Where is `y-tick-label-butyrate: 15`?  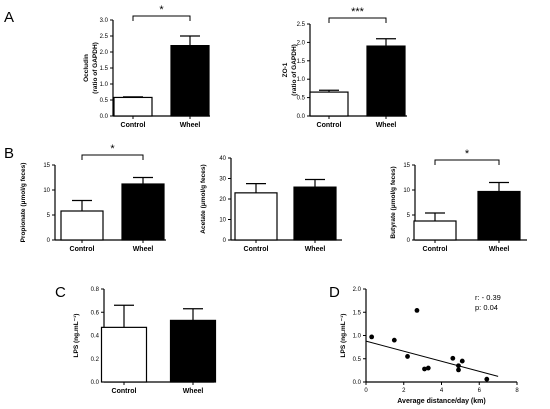
y-tick-label-butyrate: 15 is located at coordinates (406, 166).